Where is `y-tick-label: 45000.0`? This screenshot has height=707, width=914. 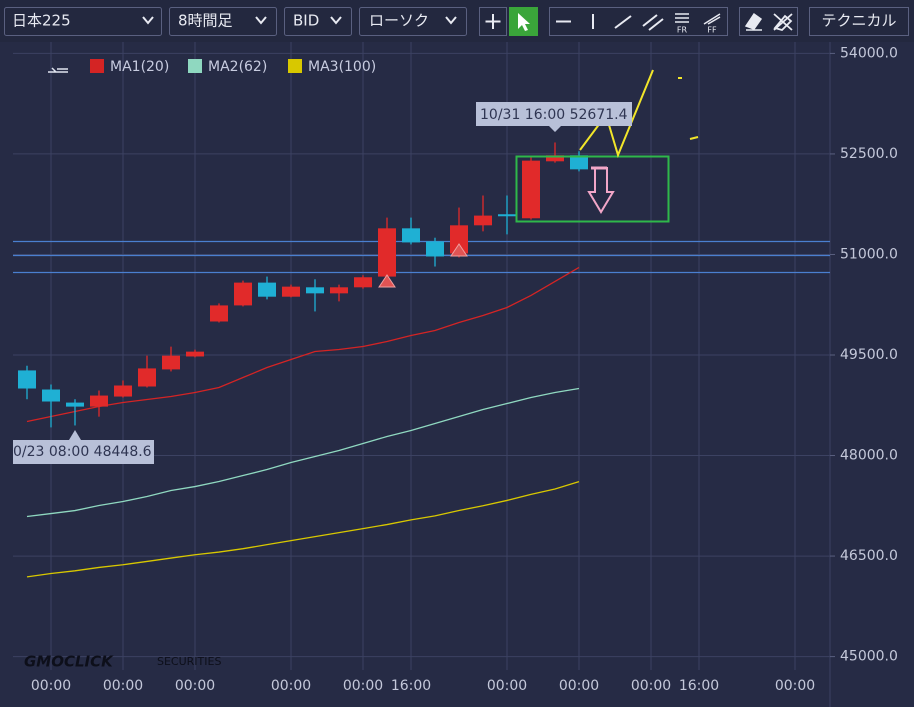
y-tick-label: 45000.0 is located at coordinates (869, 657).